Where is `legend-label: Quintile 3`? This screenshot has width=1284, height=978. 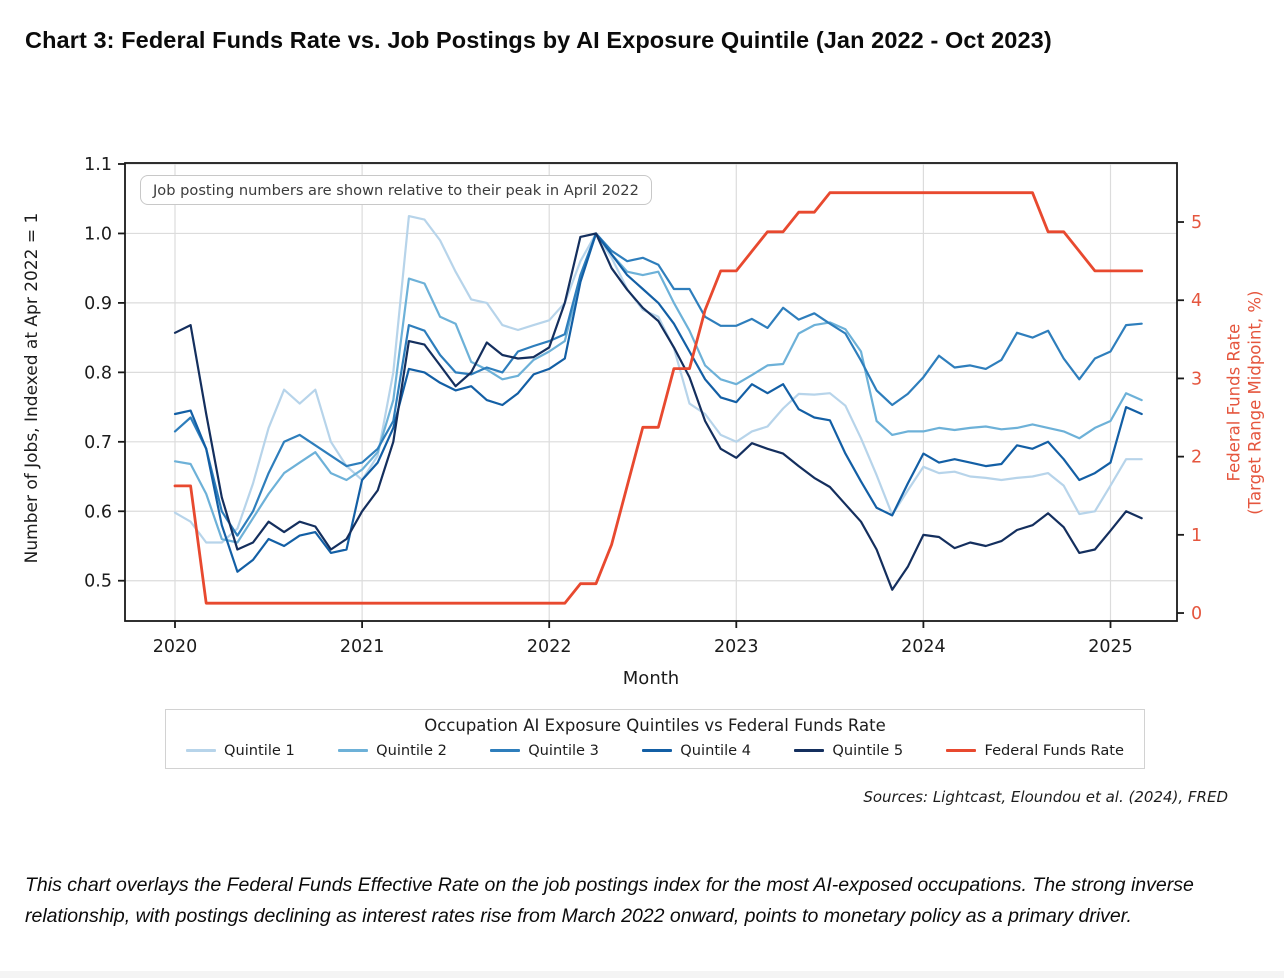 legend-label: Quintile 3 is located at coordinates (563, 750).